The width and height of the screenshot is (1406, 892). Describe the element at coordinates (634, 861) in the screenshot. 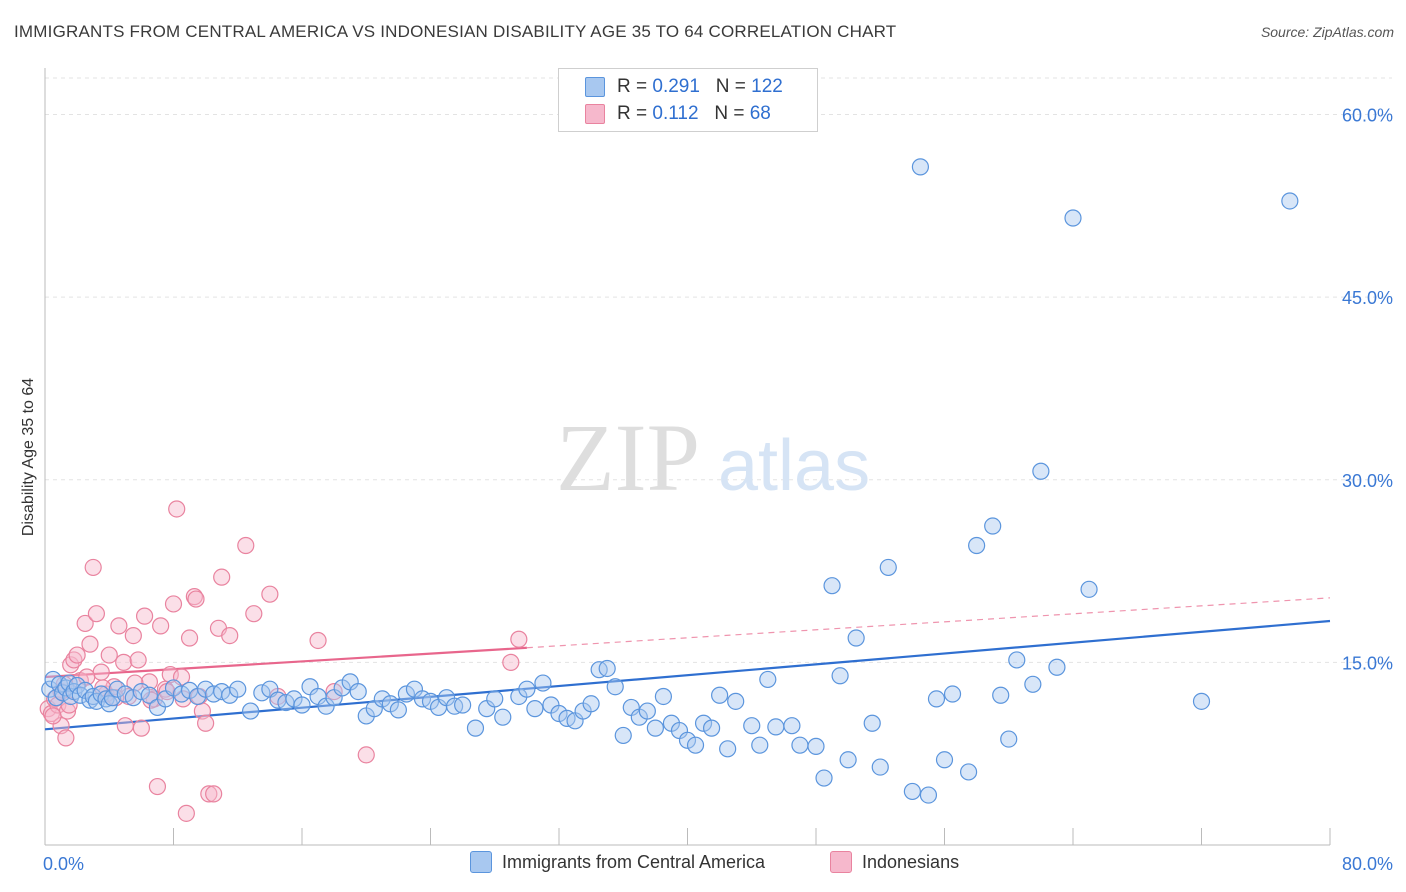

I see `bottom-legend-label: Immigrants from Central America` at that location.